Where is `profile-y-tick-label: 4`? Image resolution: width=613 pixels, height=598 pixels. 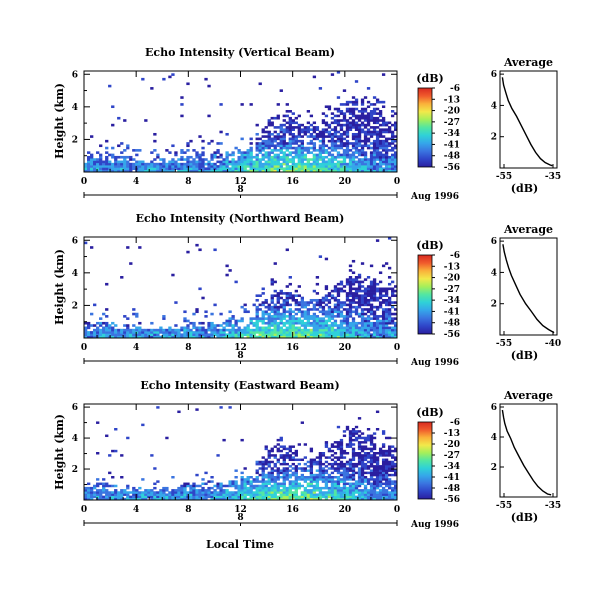 profile-y-tick-label: 4 is located at coordinates (494, 438).